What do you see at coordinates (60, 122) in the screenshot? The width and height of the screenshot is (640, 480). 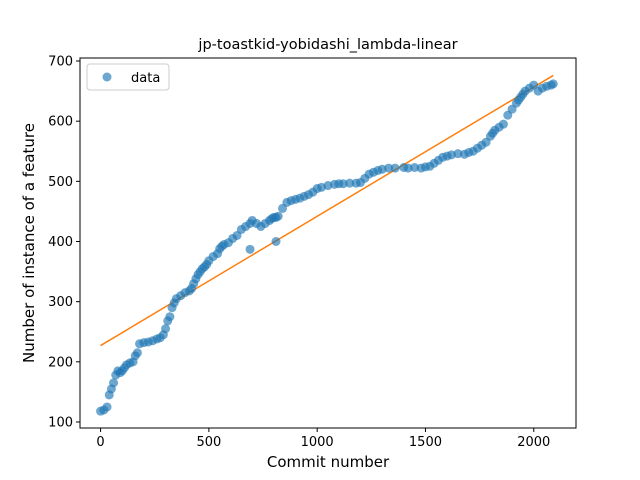 I see `y-tick-label: 600` at bounding box center [60, 122].